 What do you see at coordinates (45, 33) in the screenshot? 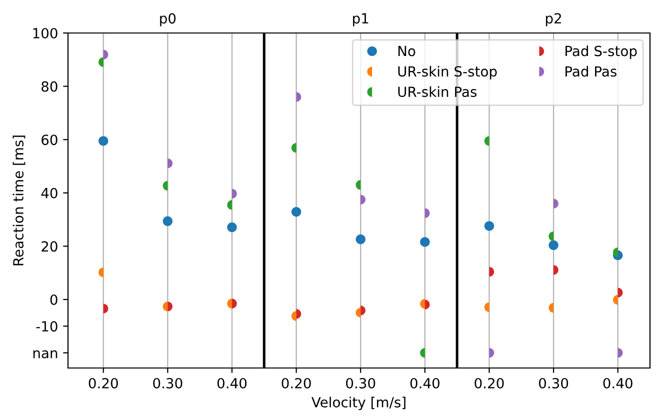
I see `y-tick-label: 100` at bounding box center [45, 33].